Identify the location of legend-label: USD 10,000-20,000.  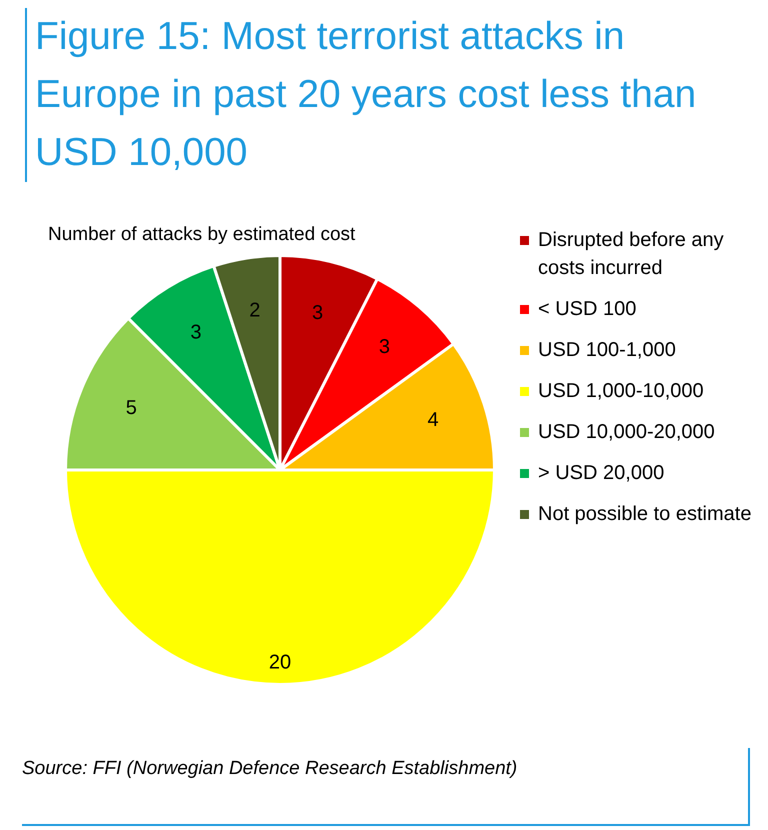
(626, 432).